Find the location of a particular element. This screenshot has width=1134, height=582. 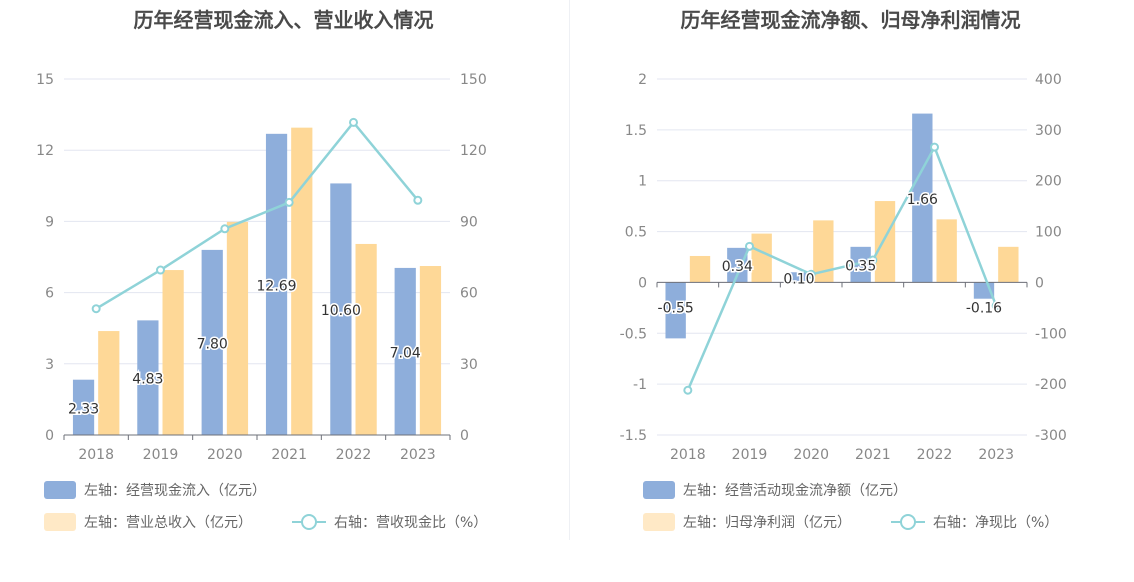

right-axis-tick-label: 200 is located at coordinates (1048, 182).